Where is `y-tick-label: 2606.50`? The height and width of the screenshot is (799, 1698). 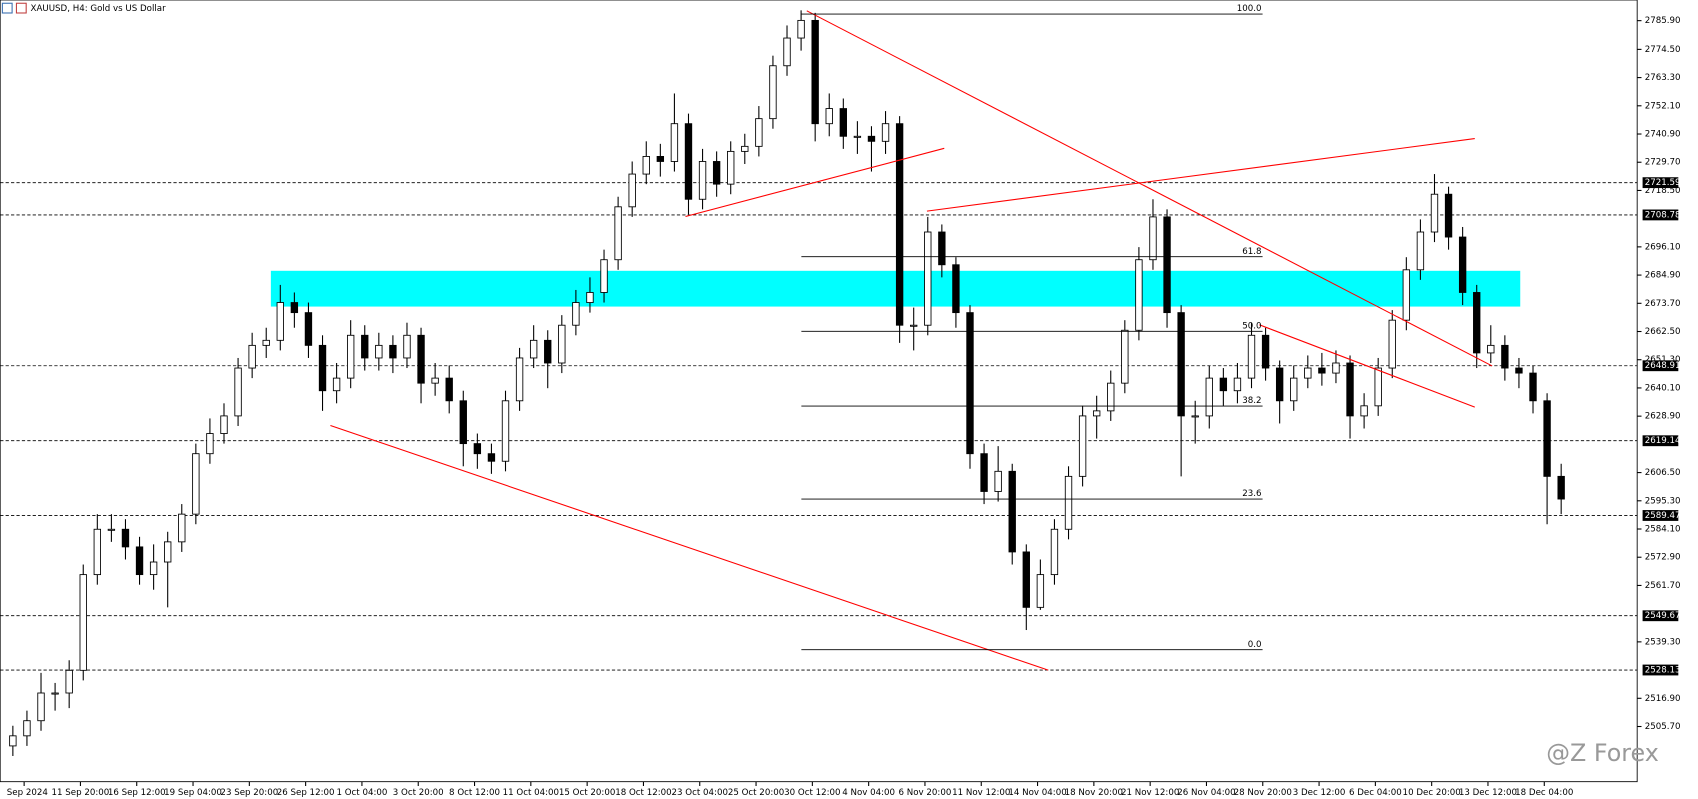
y-tick-label: 2606.50 is located at coordinates (1663, 473).